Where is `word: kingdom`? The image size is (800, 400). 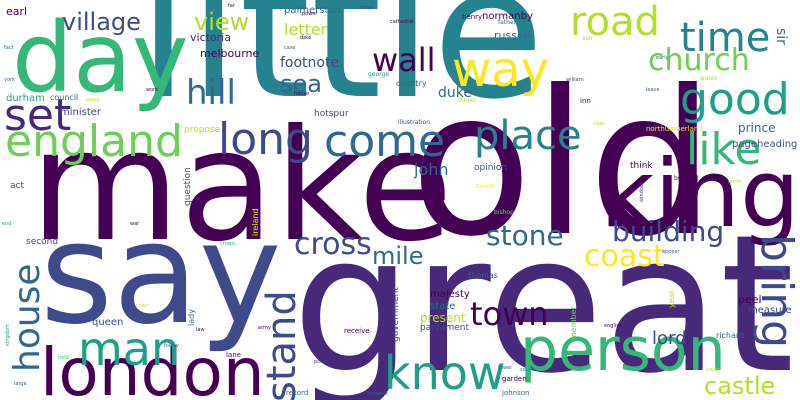
word: kingdom is located at coordinates (8, 335).